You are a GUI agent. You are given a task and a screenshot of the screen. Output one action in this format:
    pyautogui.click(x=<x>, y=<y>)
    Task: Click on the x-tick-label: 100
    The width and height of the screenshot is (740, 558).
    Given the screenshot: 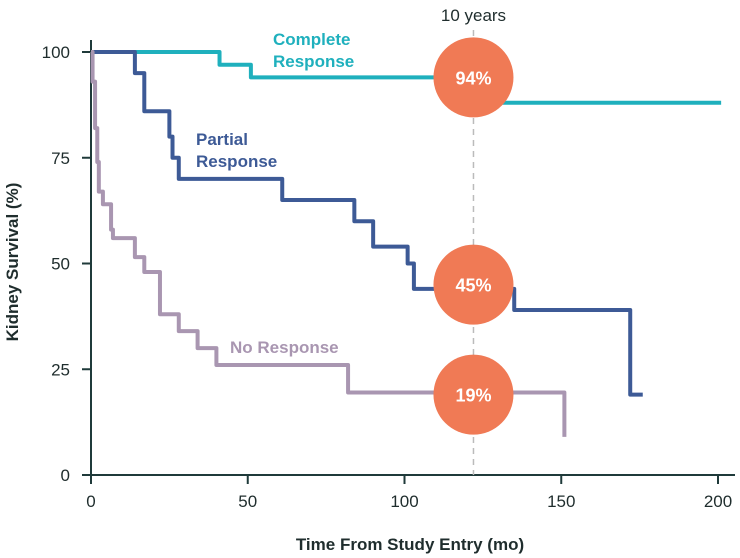 What is the action you would take?
    pyautogui.click(x=404, y=501)
    